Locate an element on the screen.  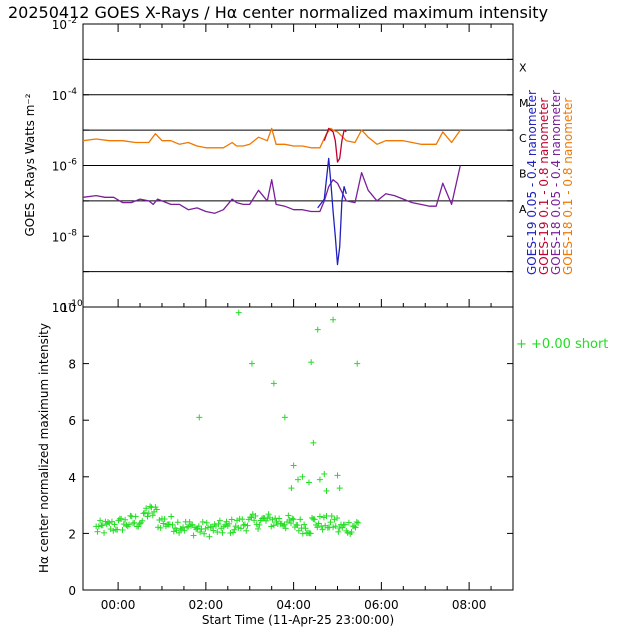
y-tick-label: 6 is located at coordinates (72, 421).